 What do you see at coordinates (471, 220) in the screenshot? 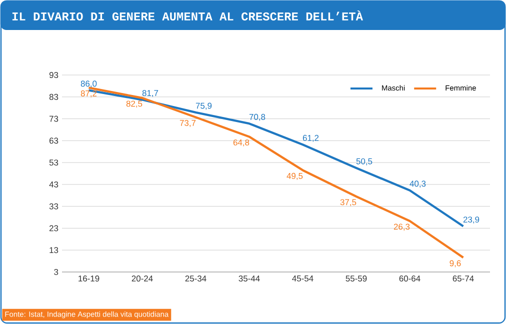
I see `data-label: 23,9` at bounding box center [471, 220].